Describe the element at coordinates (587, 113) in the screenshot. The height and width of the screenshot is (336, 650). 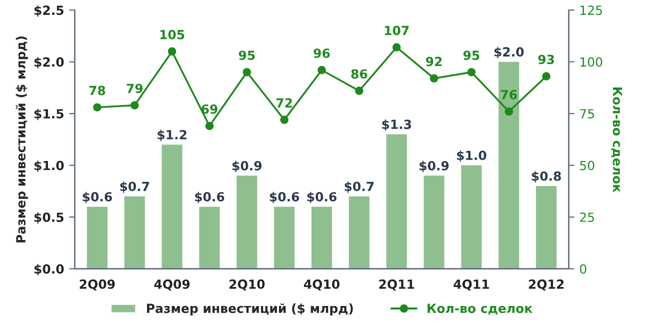
I see `y2-tick-label: 75` at that location.